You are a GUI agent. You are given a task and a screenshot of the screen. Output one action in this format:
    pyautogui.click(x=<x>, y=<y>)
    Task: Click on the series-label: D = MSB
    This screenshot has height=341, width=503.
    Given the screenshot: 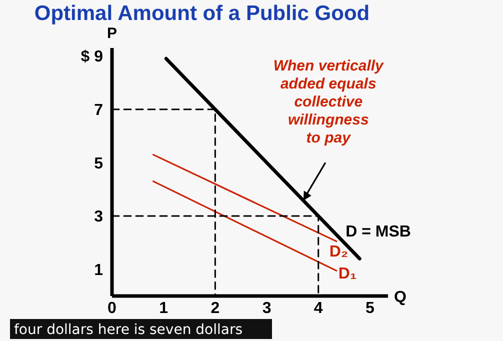 What is the action you would take?
    pyautogui.click(x=378, y=232)
    